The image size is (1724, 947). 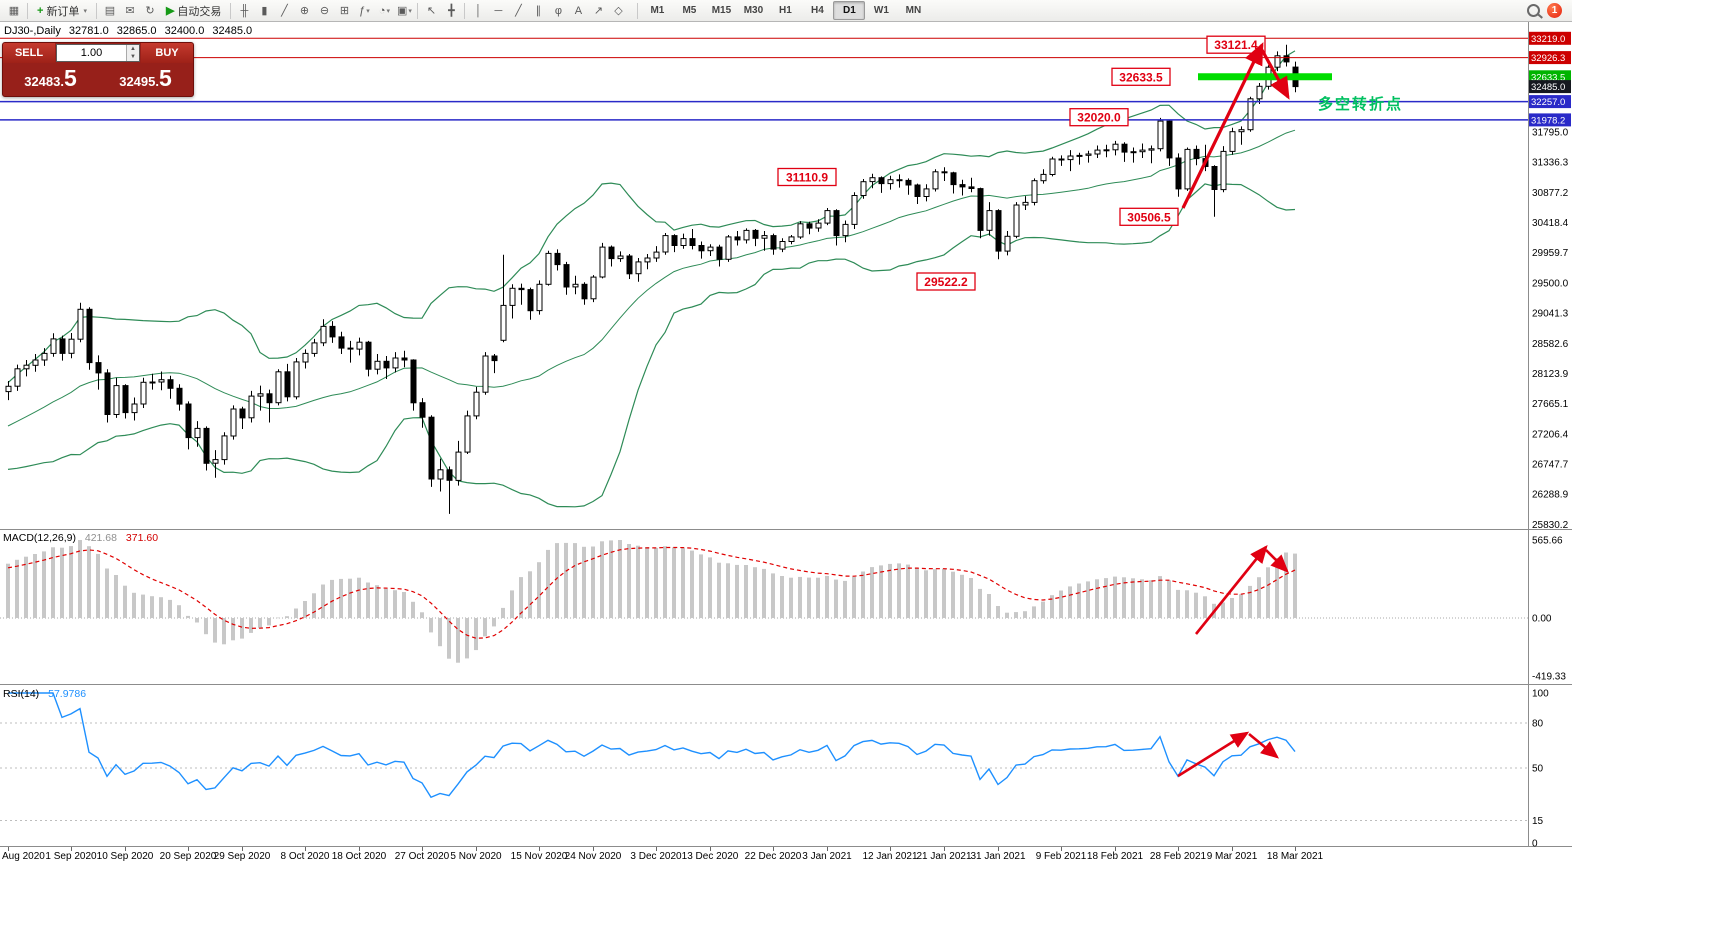 I want to click on svg-text: 1 Sep 2020, so click(x=71, y=856).